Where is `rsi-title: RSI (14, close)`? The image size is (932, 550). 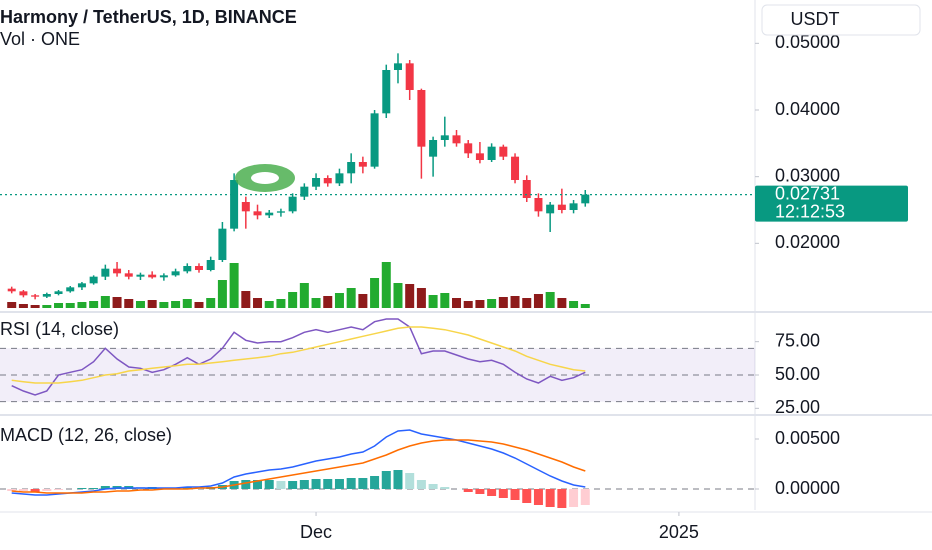 rsi-title: RSI (14, close) is located at coordinates (59, 329).